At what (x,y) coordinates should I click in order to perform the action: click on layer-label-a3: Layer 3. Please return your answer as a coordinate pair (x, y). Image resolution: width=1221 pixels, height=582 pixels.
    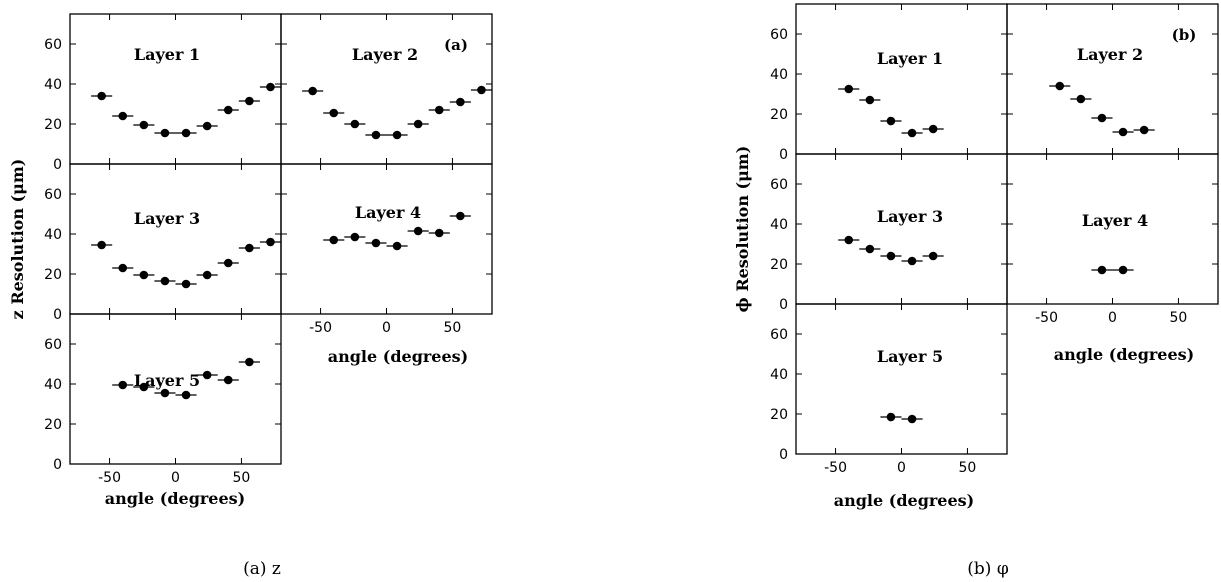
    Looking at the image, I should click on (167, 218).